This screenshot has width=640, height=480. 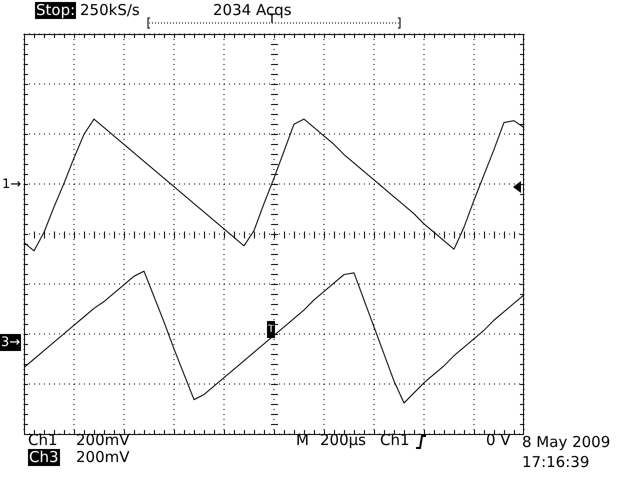 What do you see at coordinates (12, 184) in the screenshot?
I see `text: 1→` at bounding box center [12, 184].